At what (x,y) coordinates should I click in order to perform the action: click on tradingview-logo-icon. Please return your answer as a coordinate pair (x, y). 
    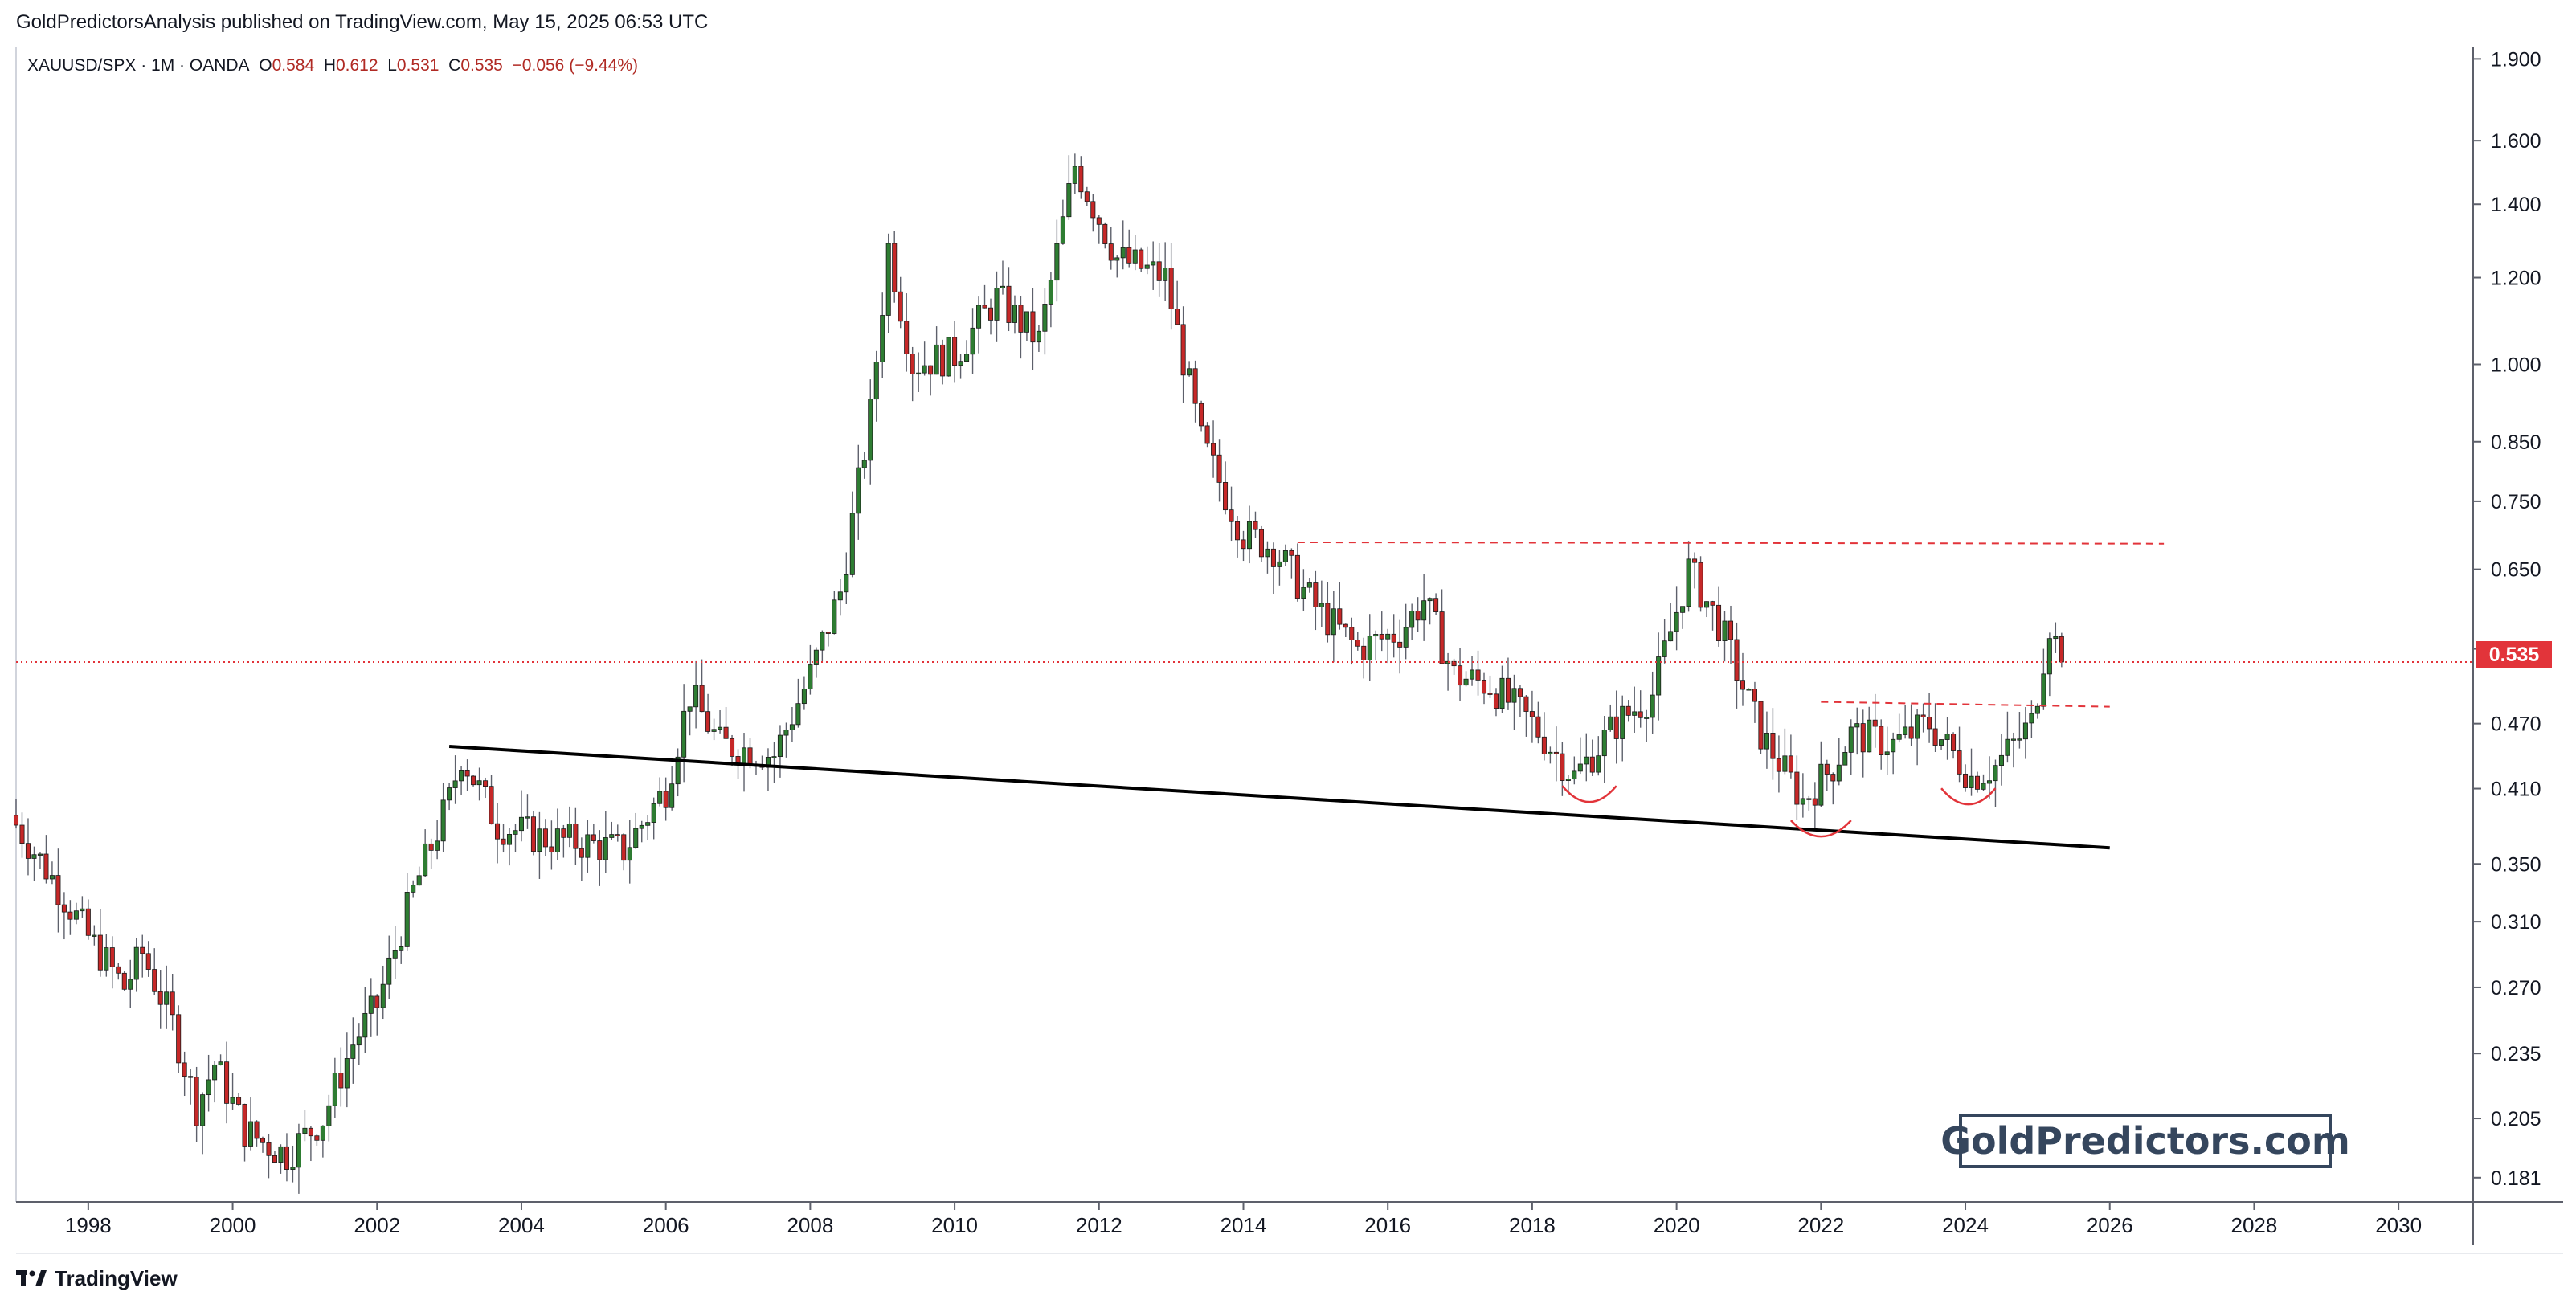
    Looking at the image, I should click on (32, 1278).